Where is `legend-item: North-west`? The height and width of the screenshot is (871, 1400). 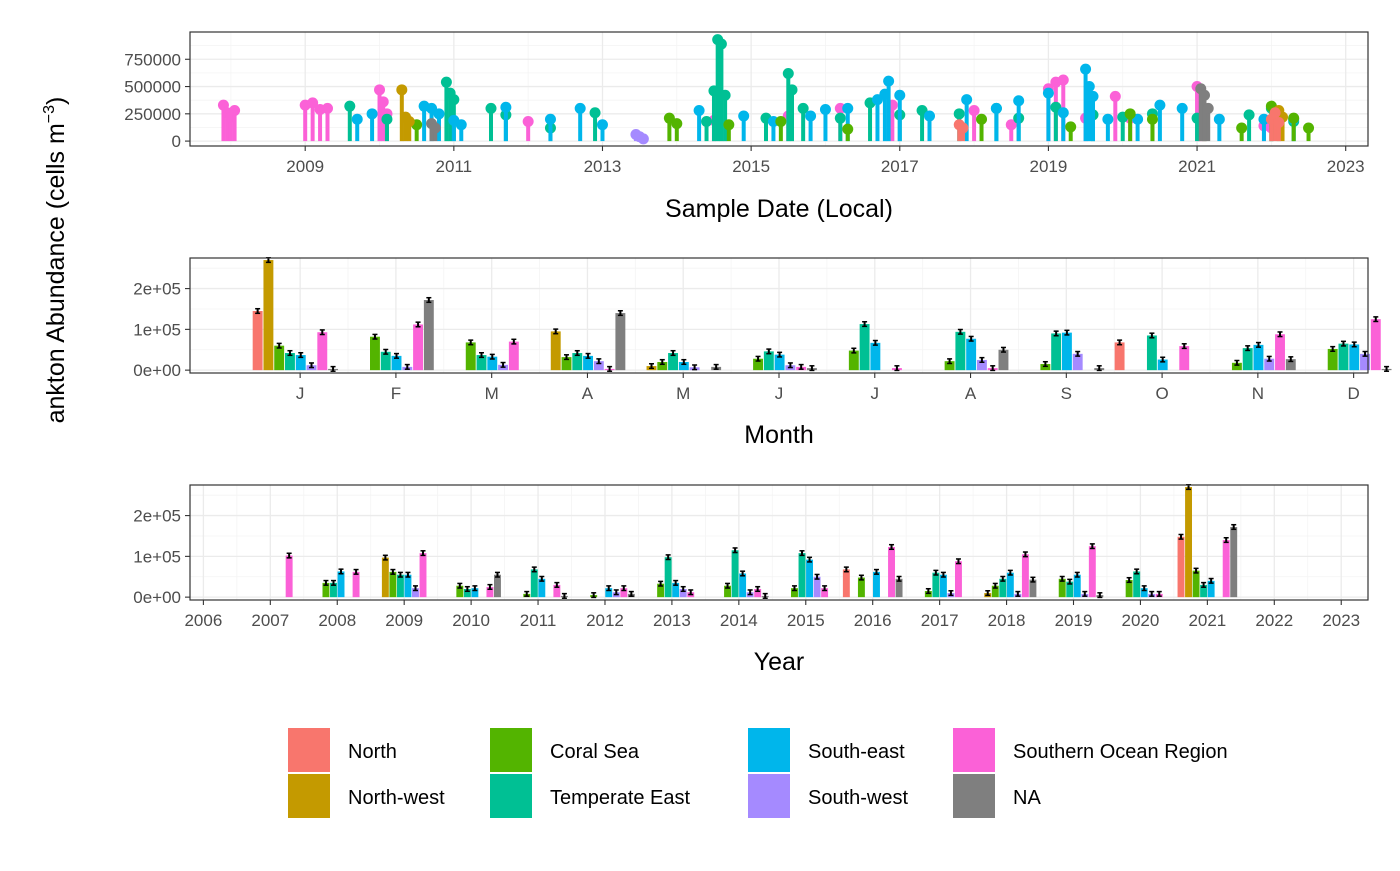 legend-item: North-west is located at coordinates (366, 796).